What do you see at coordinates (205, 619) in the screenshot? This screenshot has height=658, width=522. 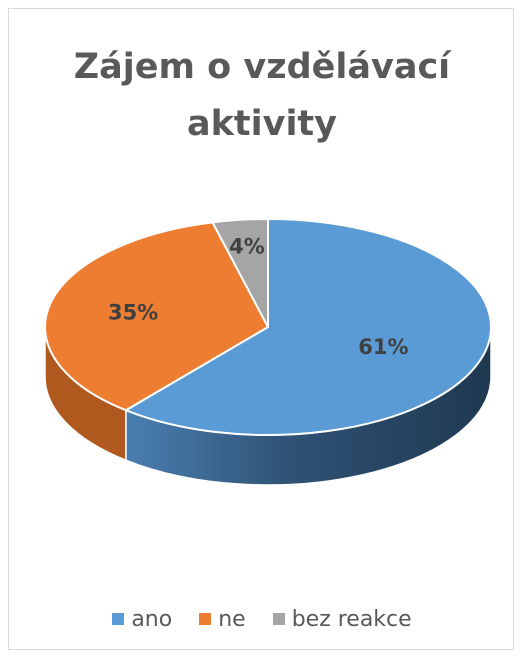 I see `legend-swatch-ne` at bounding box center [205, 619].